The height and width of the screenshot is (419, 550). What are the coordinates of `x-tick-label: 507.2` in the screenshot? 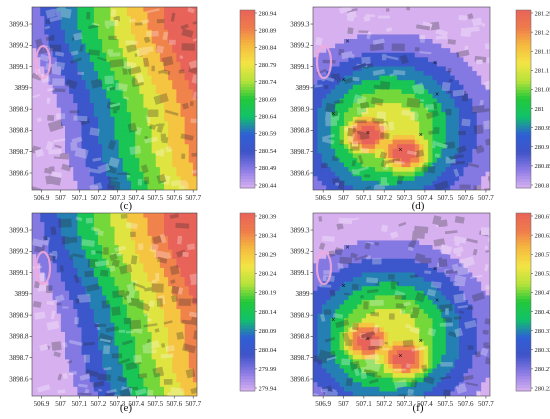 It's located at (384, 198).